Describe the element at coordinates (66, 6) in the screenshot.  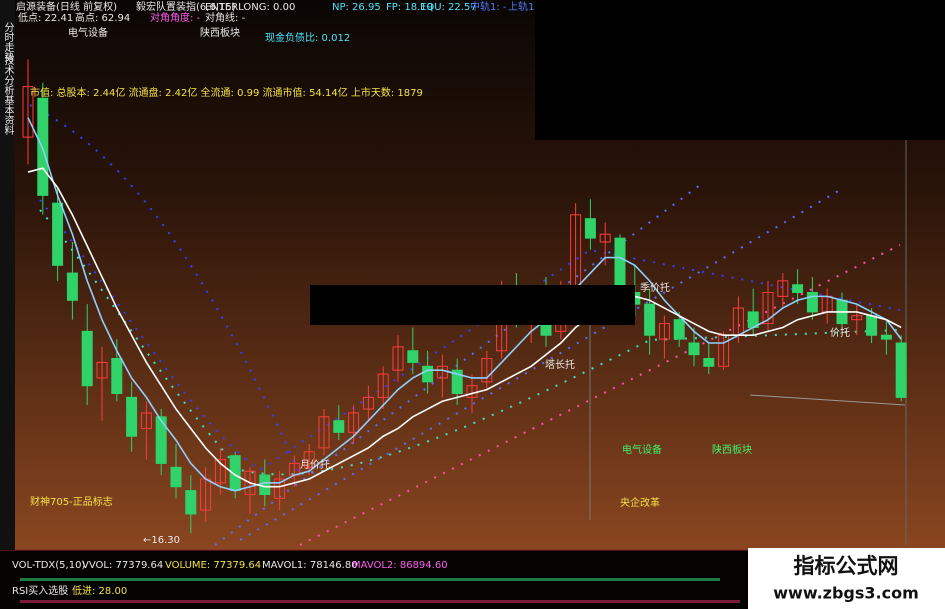
I see `stock-title: 启源装备(日线 前复权)` at that location.